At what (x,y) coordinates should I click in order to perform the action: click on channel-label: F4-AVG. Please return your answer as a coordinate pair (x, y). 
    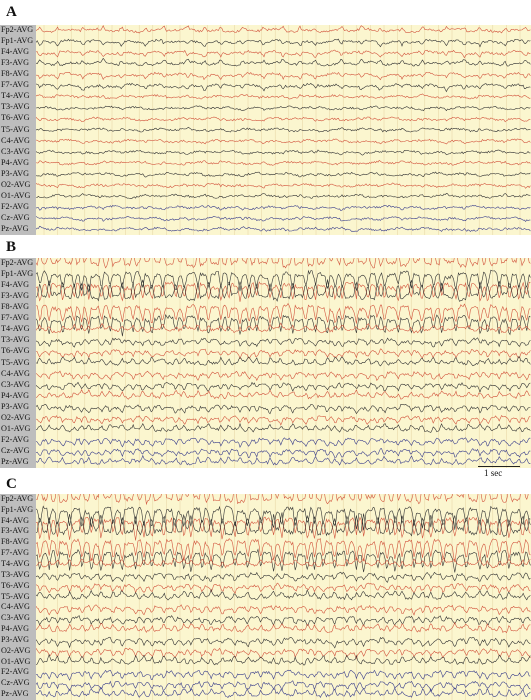
    Looking at the image, I should click on (15, 285).